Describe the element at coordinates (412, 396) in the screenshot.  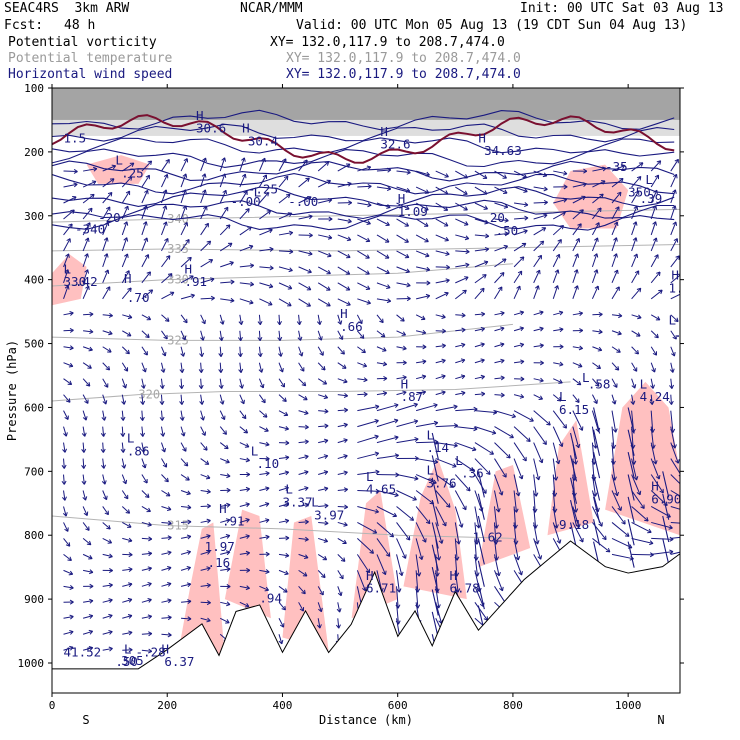
I see `field-annotation: .87` at that location.